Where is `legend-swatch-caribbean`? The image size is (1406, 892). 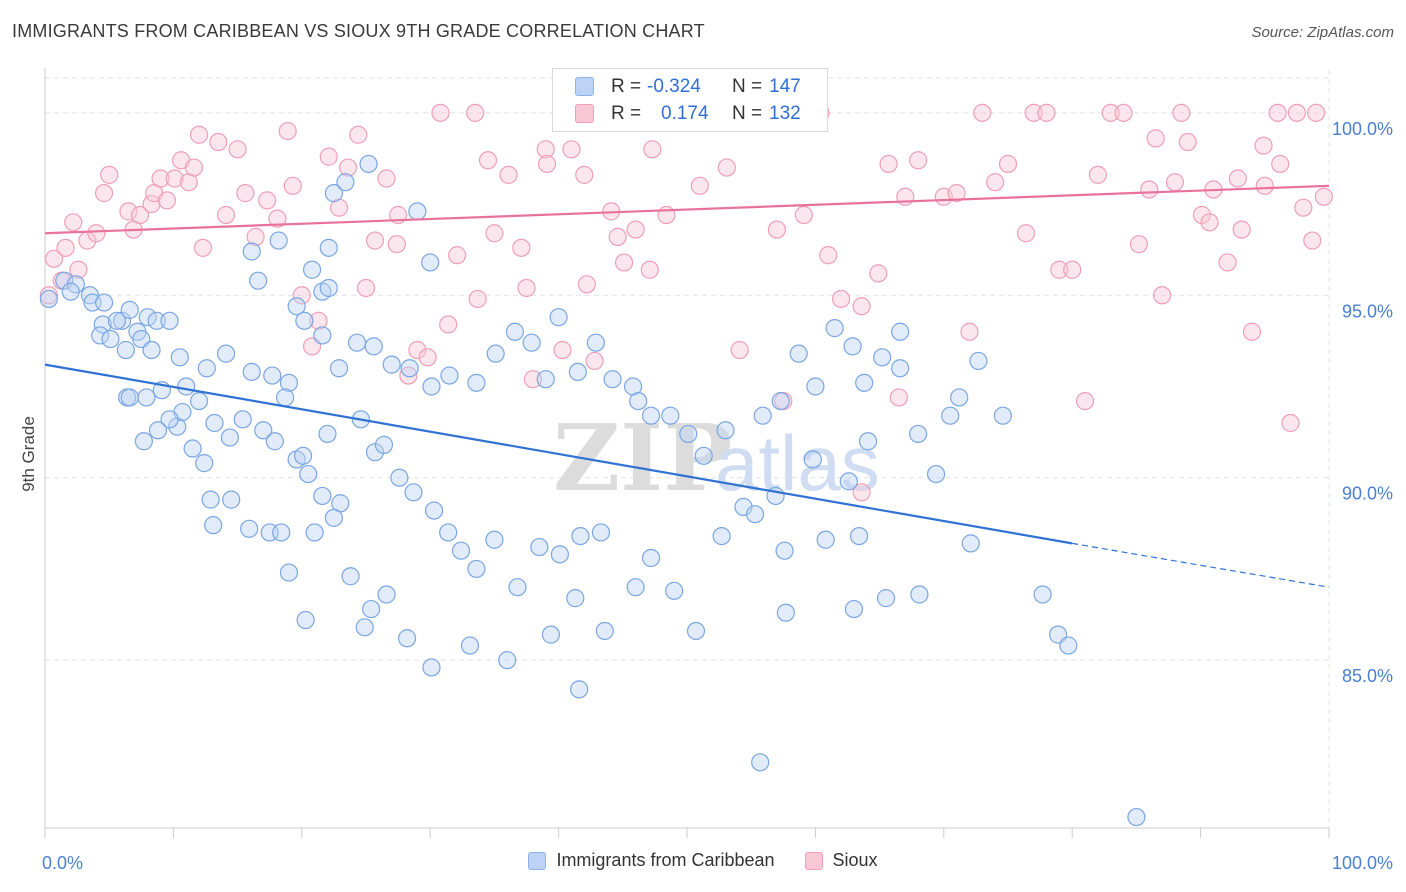 legend-swatch-caribbean is located at coordinates (537, 860).